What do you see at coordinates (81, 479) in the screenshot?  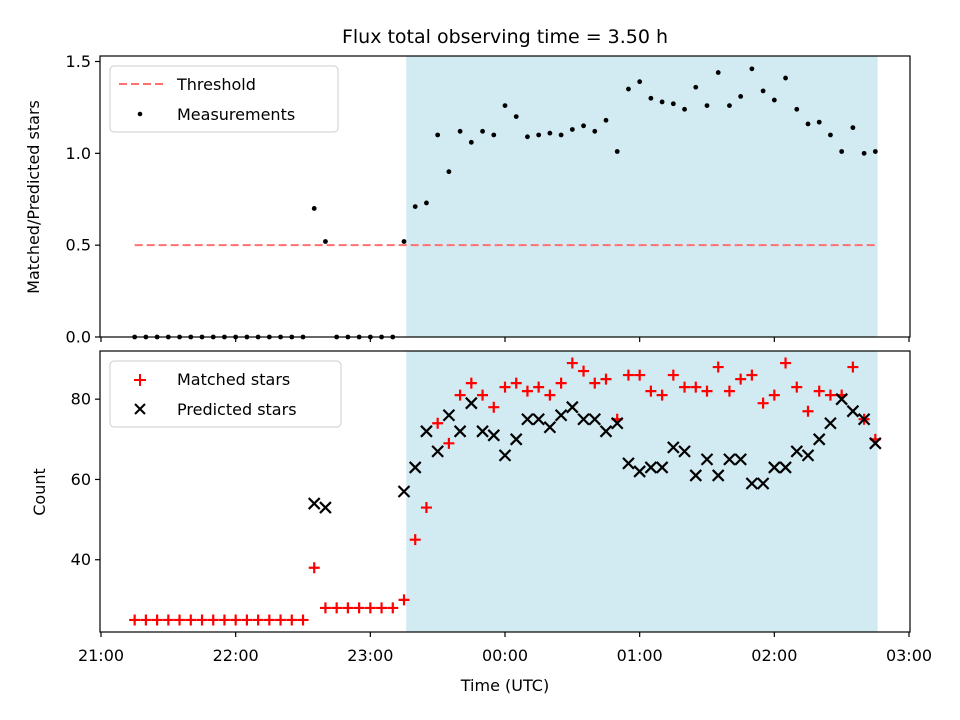 I see `bottom-y-tick-label: 60` at bounding box center [81, 479].